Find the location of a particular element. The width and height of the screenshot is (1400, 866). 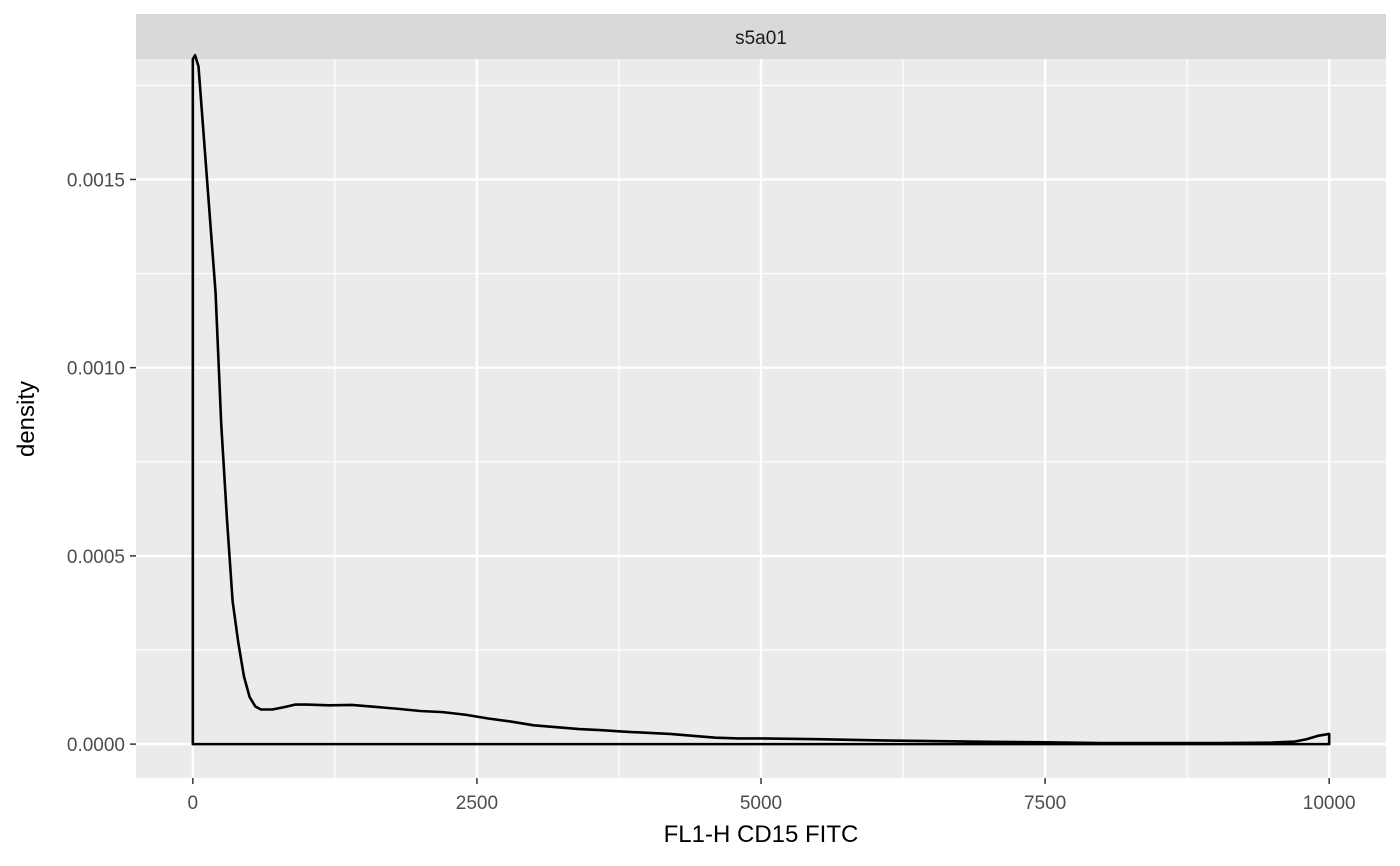

x-axis: 0 2500 5000 7500 10000 is located at coordinates (772, 796).